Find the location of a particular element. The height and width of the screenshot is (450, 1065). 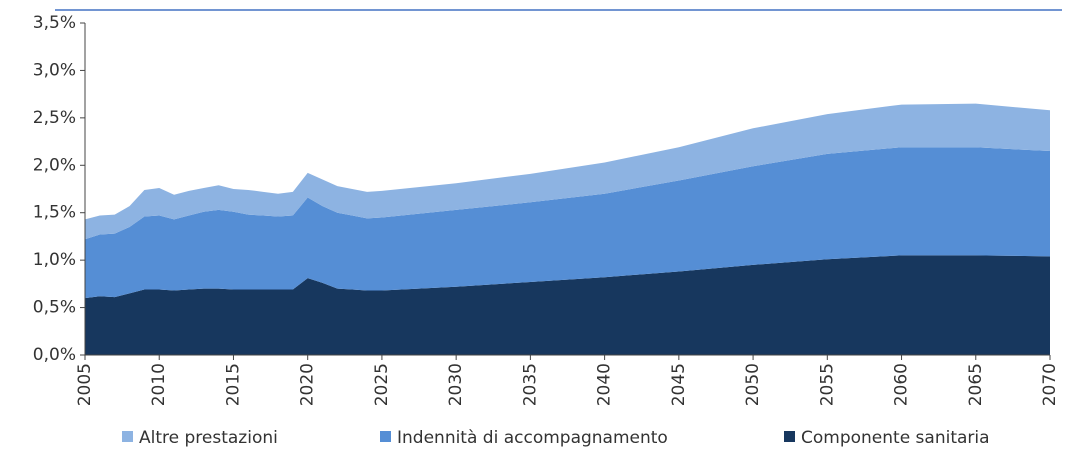

legend-label: Altre prestazioni is located at coordinates (208, 438).